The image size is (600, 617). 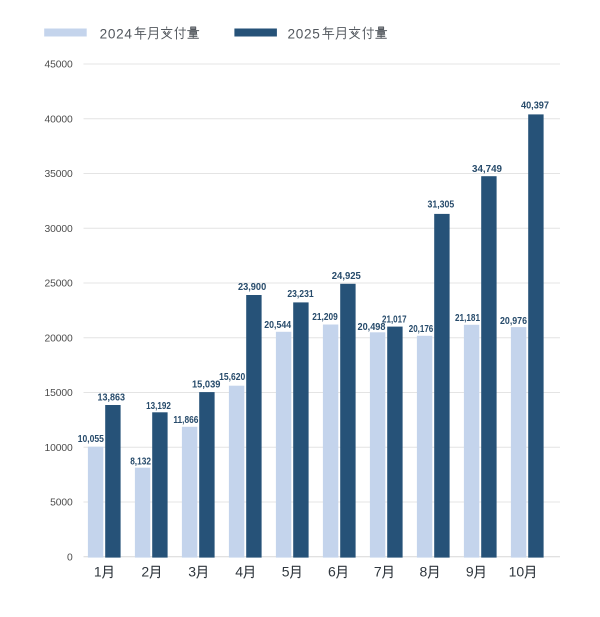 What do you see at coordinates (372, 327) in the screenshot?
I see `svg-text: 20,498` at bounding box center [372, 327].